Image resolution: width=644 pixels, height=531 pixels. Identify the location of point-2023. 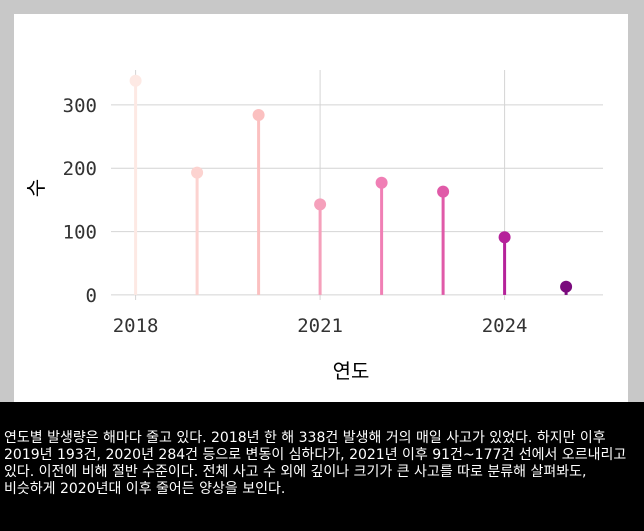
(443, 191).